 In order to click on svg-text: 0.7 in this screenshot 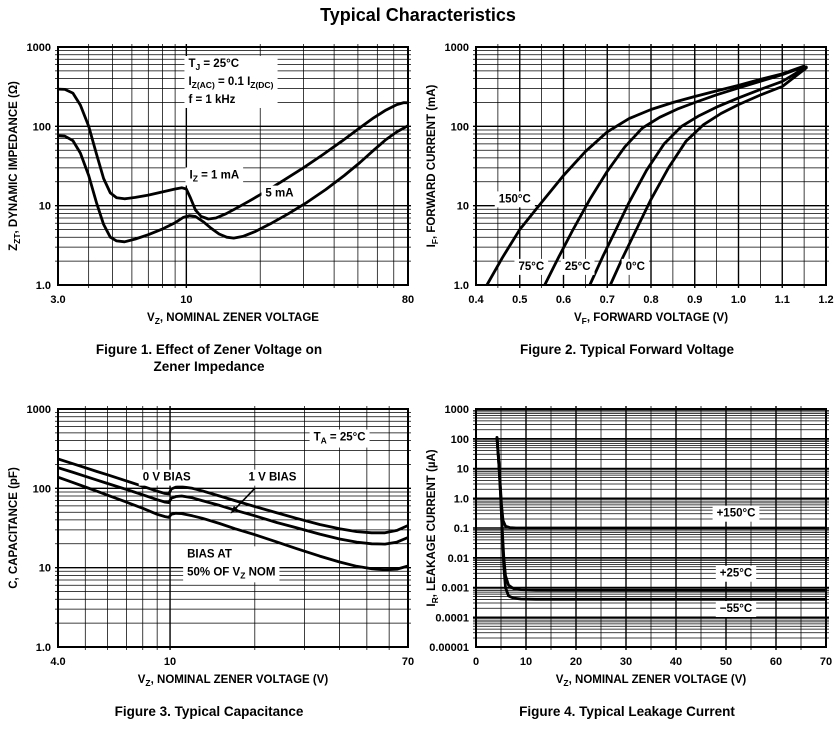, I will do `click(607, 300)`.